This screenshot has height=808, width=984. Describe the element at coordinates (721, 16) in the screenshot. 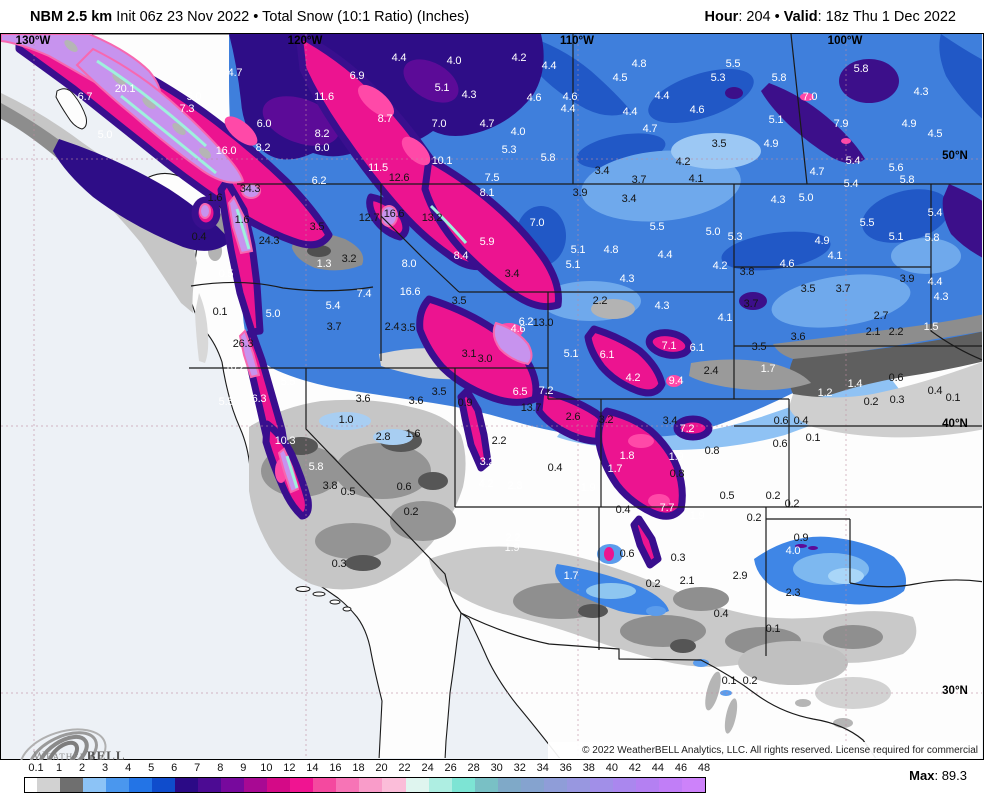

I see `hour-label: Hour` at that location.